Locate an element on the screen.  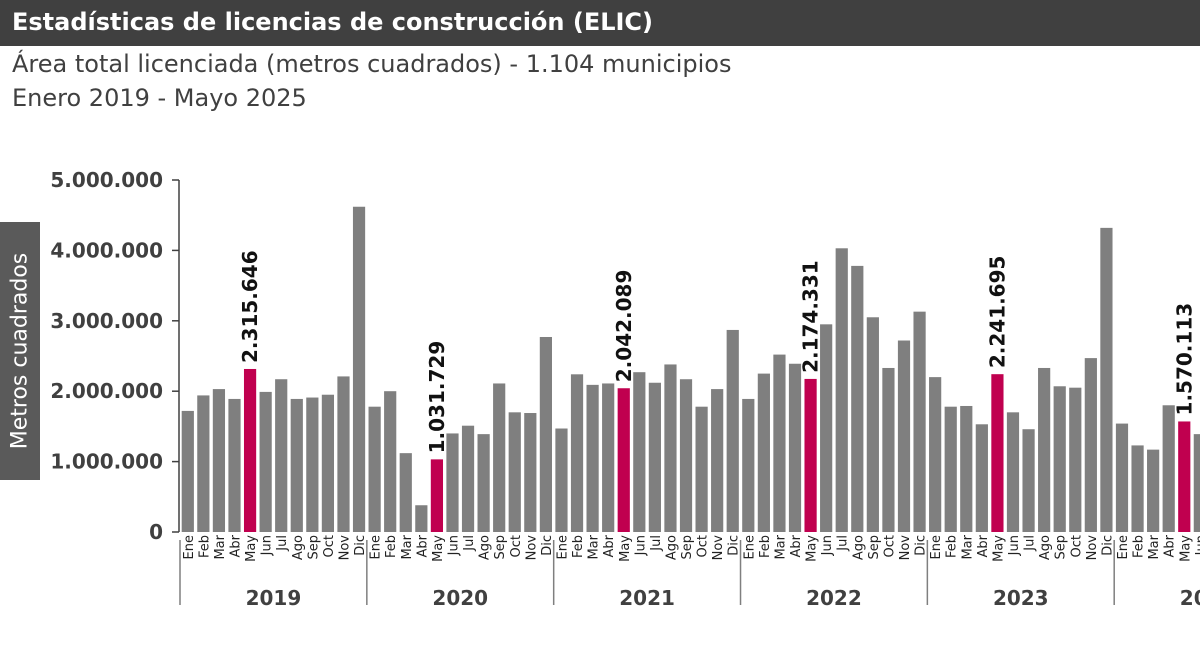
bar-2021-Feb is located at coordinates (577, 453).